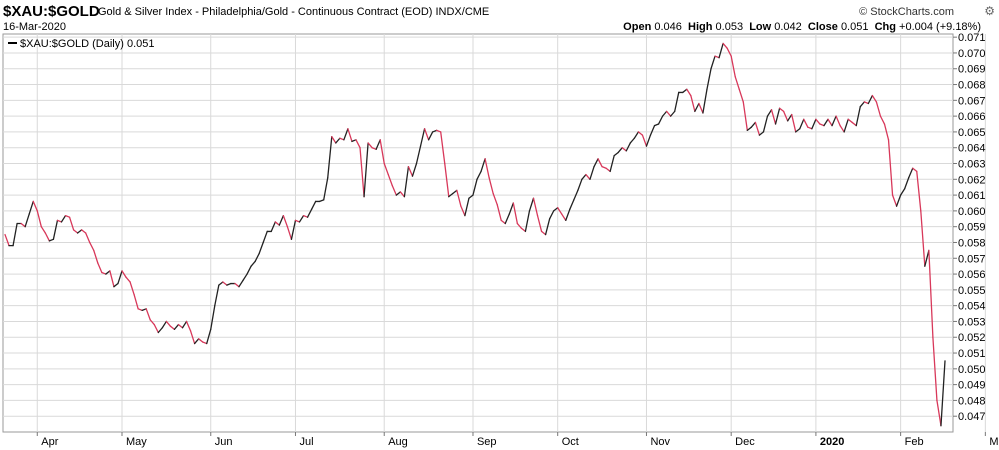 The height and width of the screenshot is (450, 999). Describe the element at coordinates (136, 442) in the screenshot. I see `x-tick-label: May` at that location.